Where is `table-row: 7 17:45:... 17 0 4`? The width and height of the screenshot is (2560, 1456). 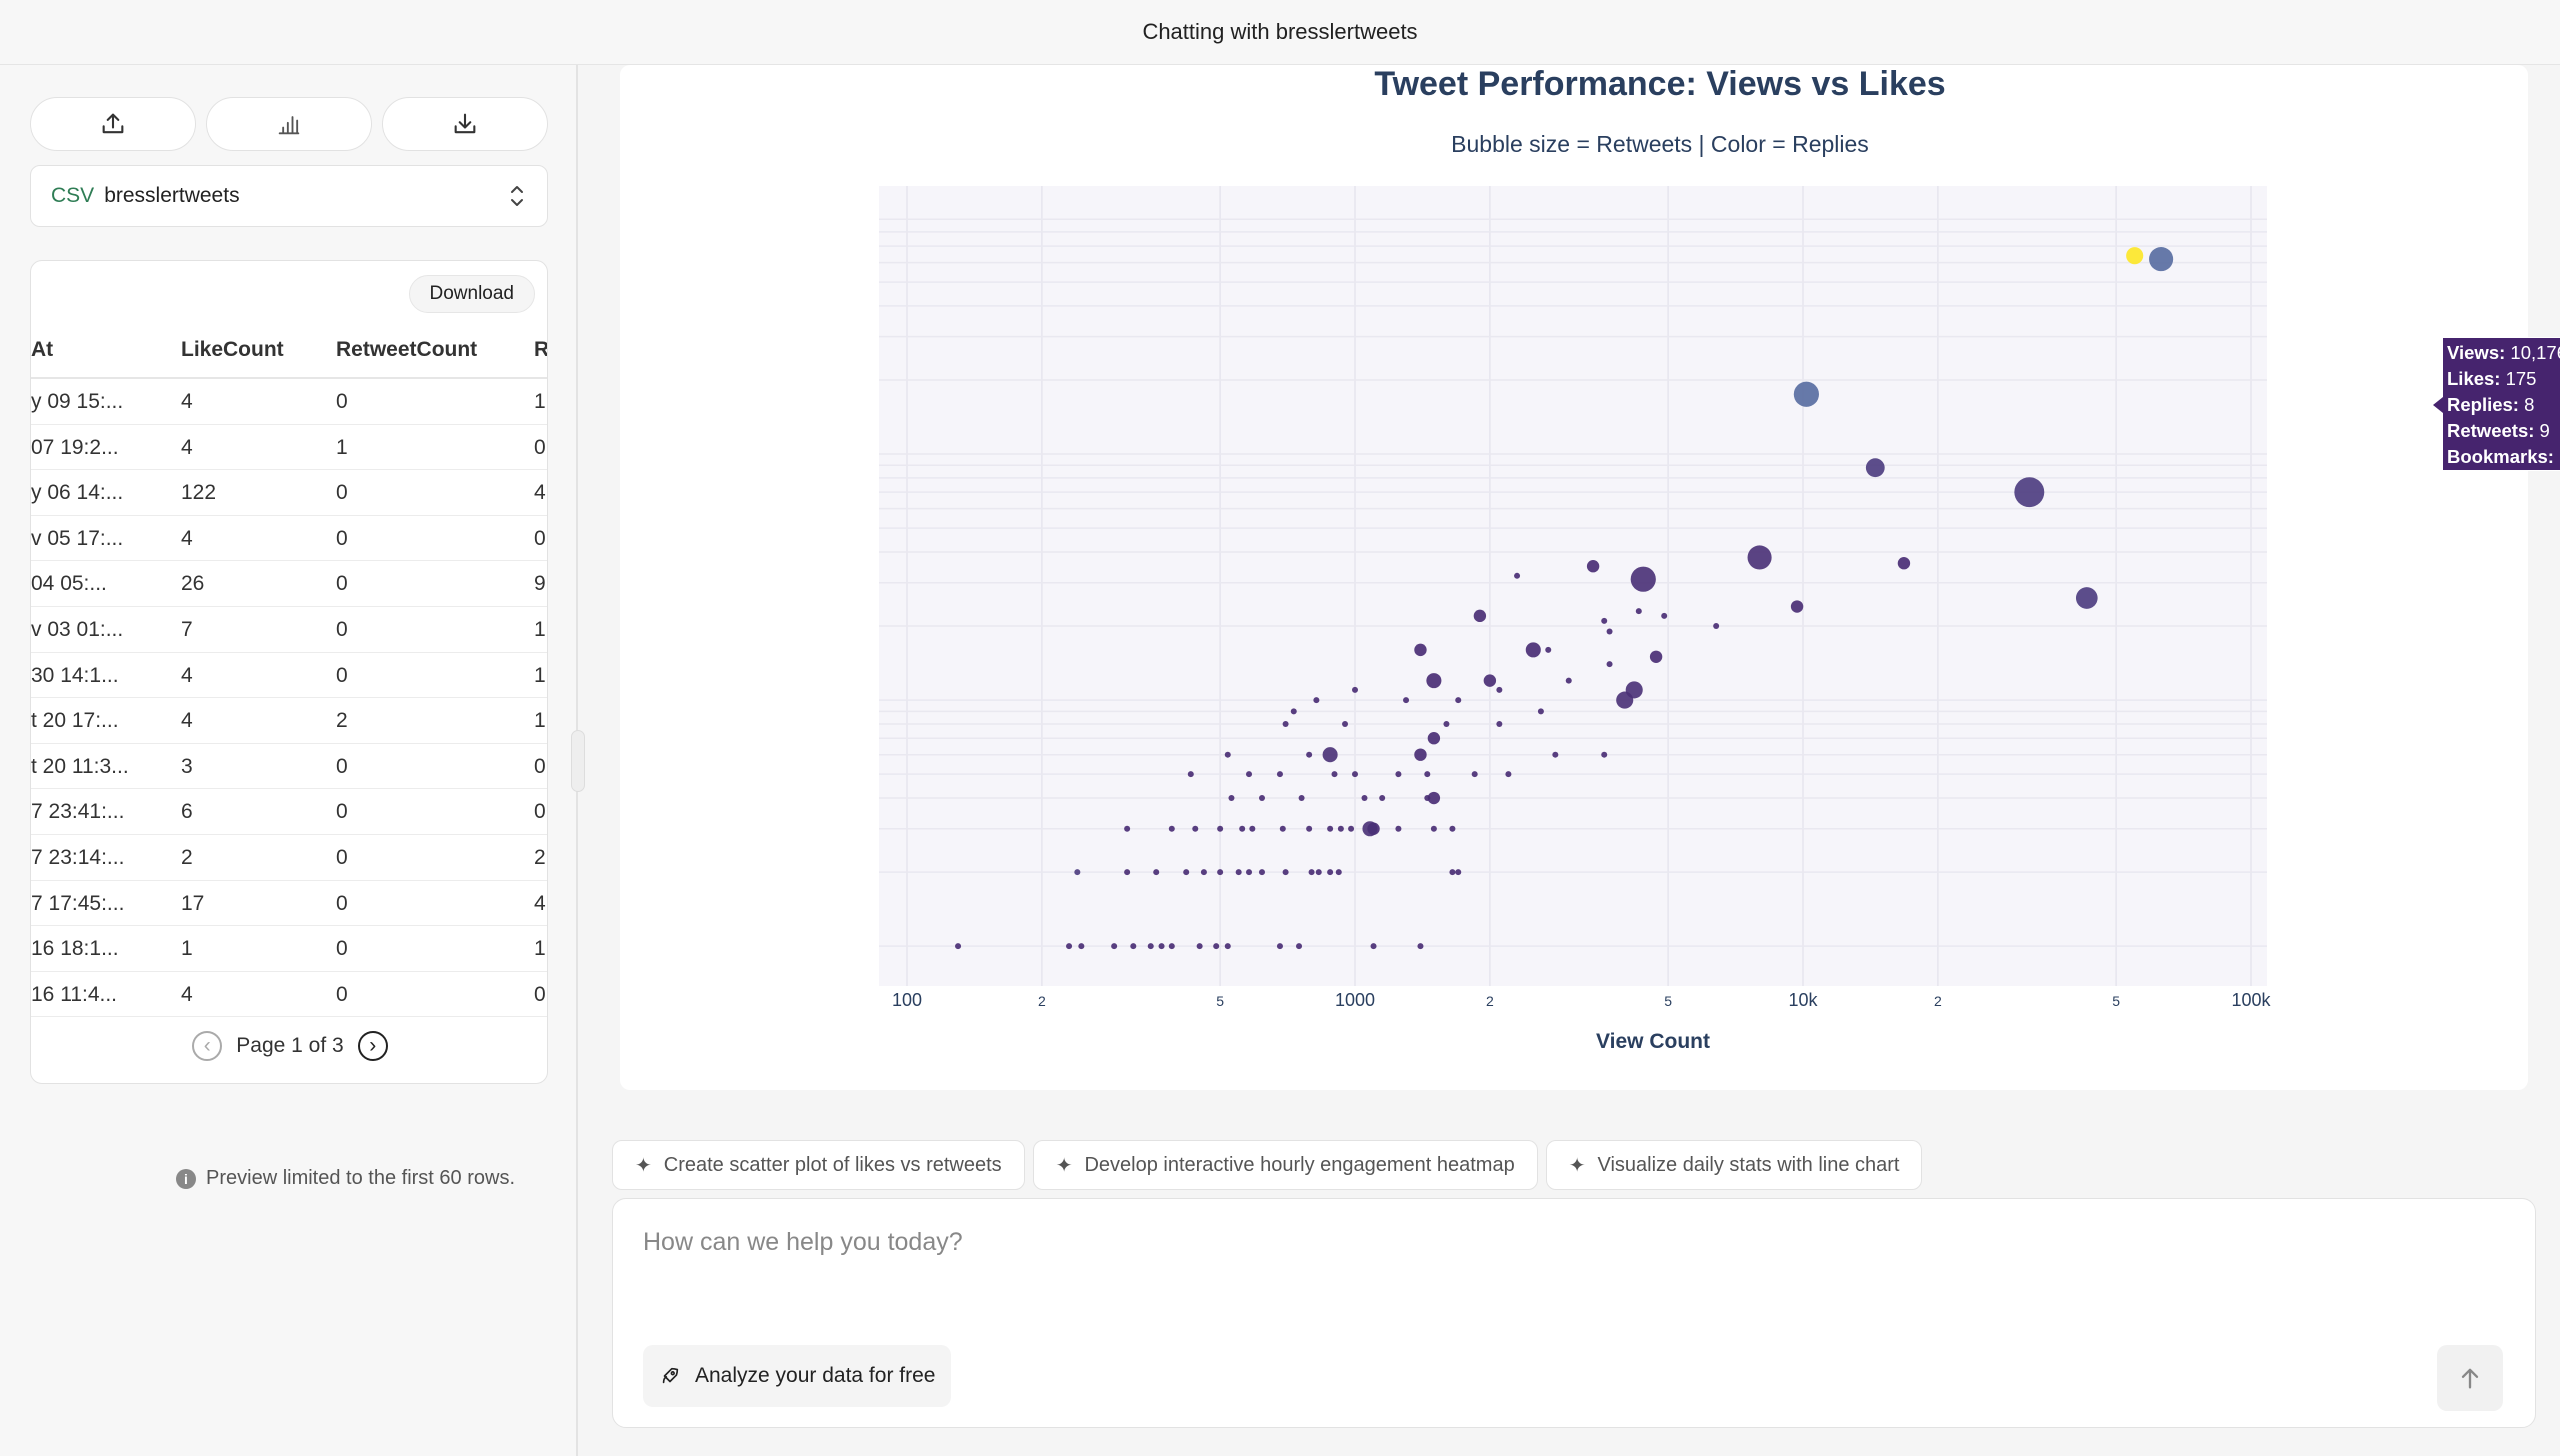
table-row: 7 17:45:... 17 0 4 is located at coordinates (289, 904).